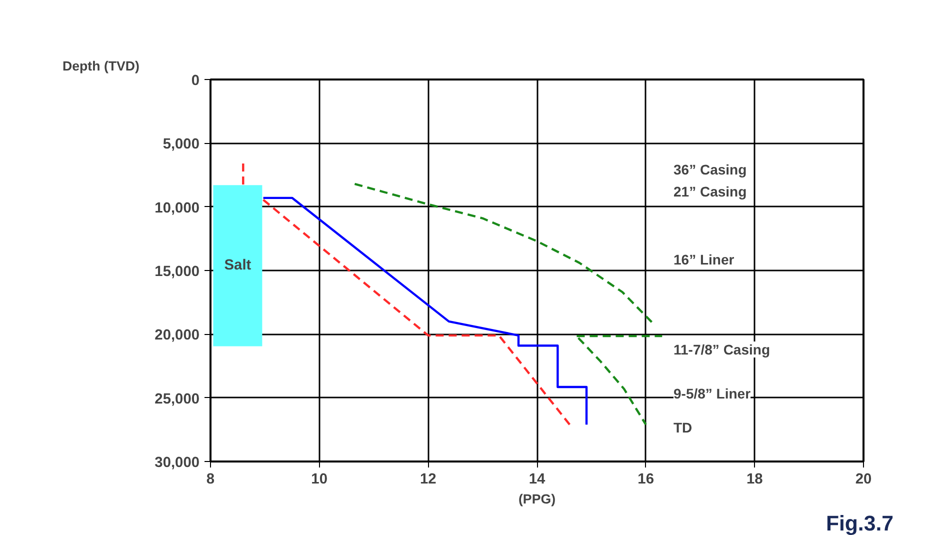  Describe the element at coordinates (704, 260) in the screenshot. I see `annotation: 16” Liner` at that location.